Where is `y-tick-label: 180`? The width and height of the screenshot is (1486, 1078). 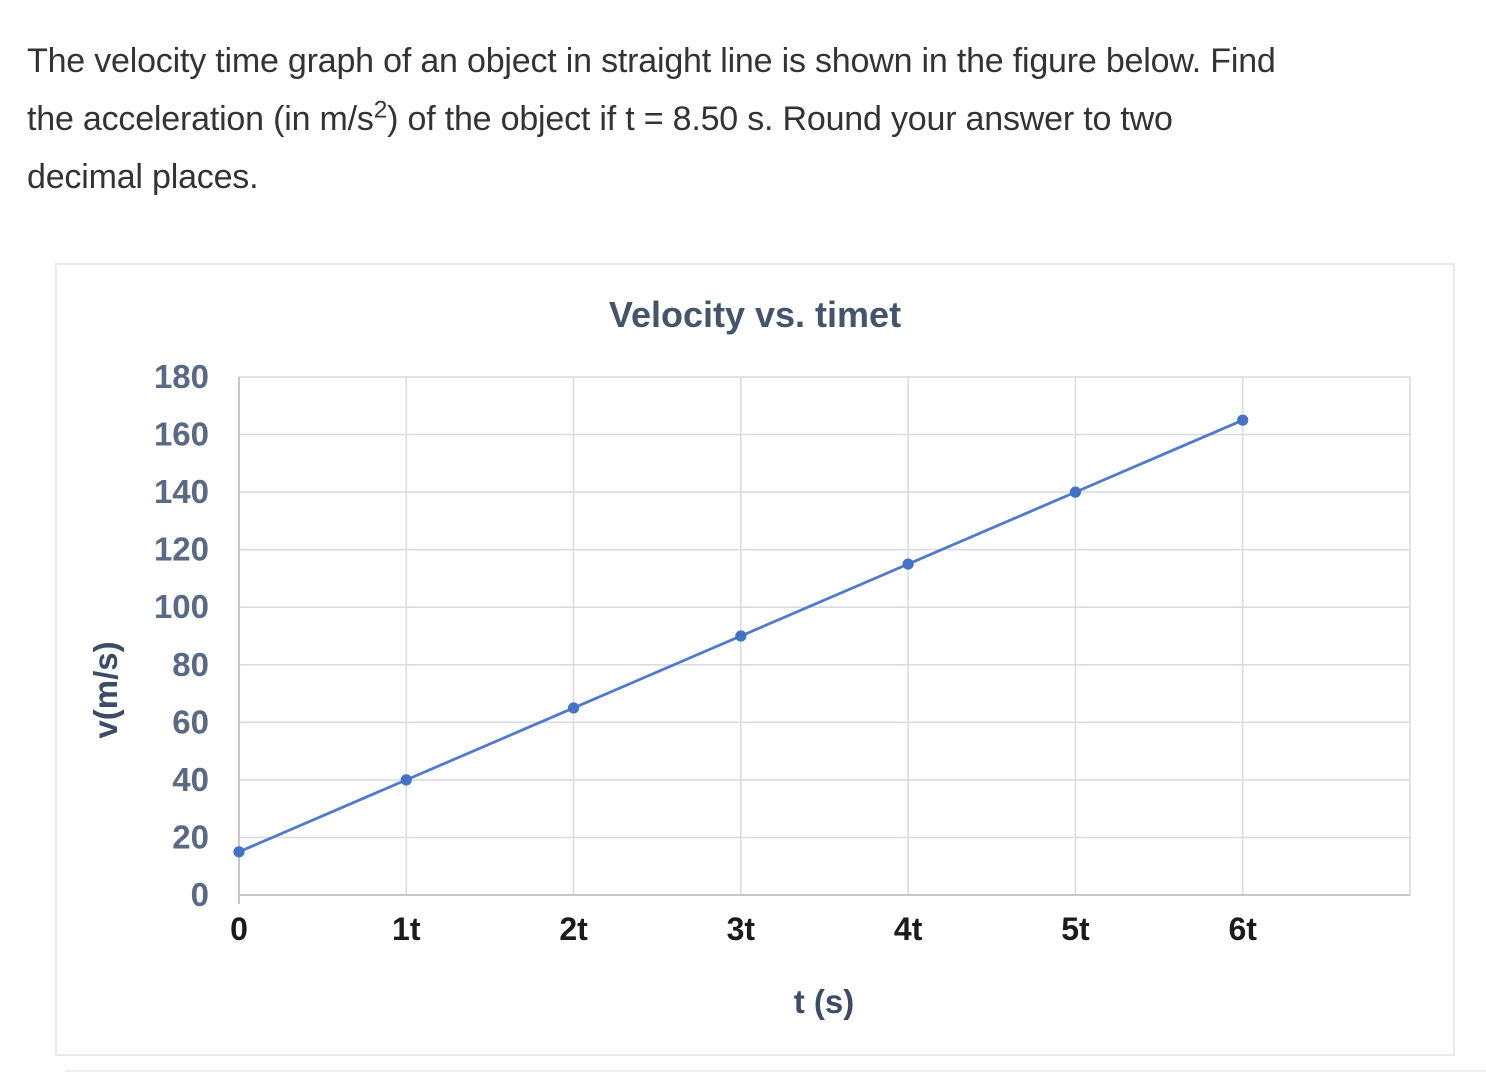
y-tick-label: 180 is located at coordinates (181, 376).